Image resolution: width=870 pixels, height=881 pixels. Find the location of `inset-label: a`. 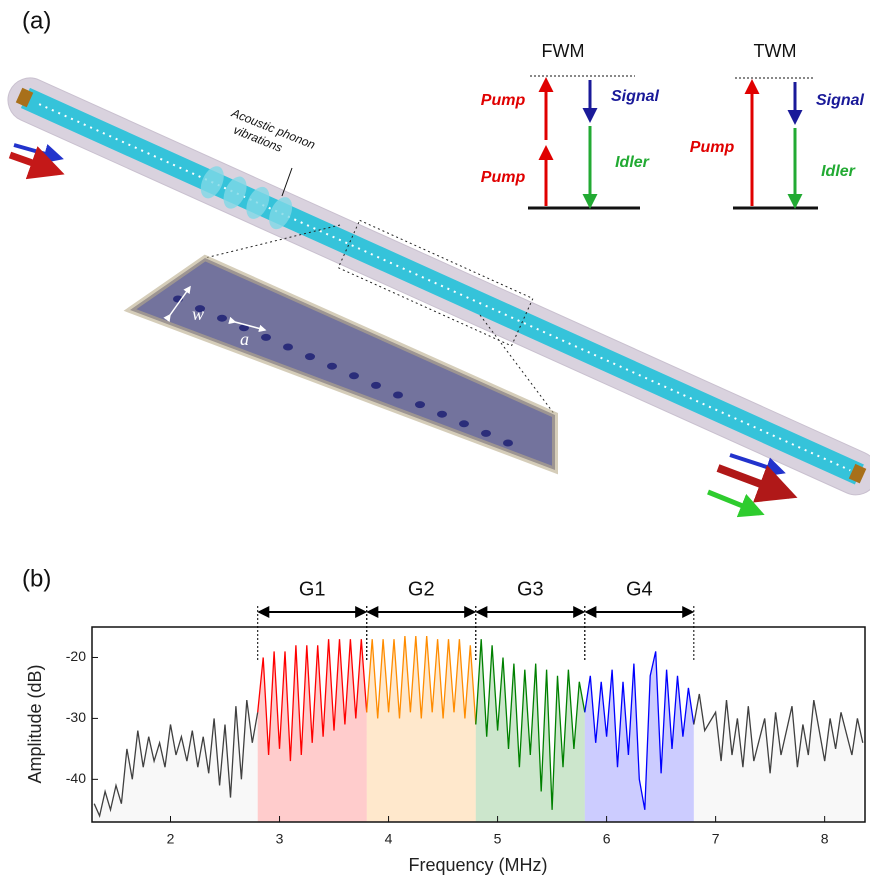

inset-label: a is located at coordinates (244, 339).